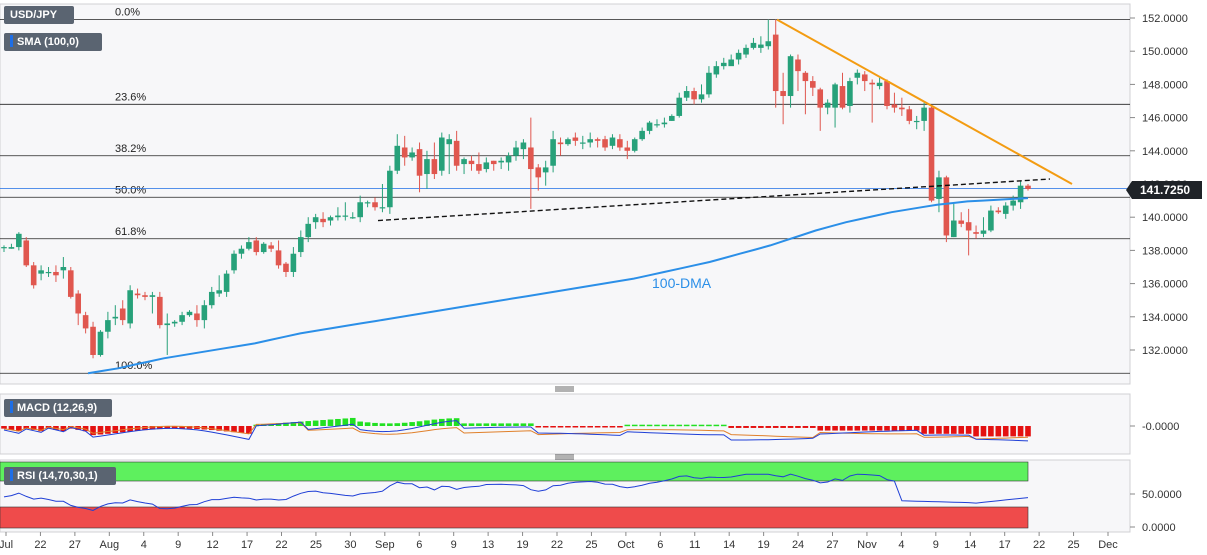 This screenshot has width=1207, height=555. I want to click on x-tick-label: 4, so click(144, 545).